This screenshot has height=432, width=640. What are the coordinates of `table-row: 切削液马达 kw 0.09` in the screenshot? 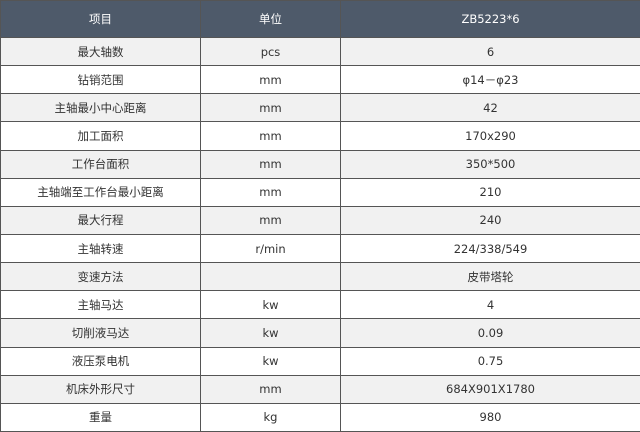 It's located at (320, 333).